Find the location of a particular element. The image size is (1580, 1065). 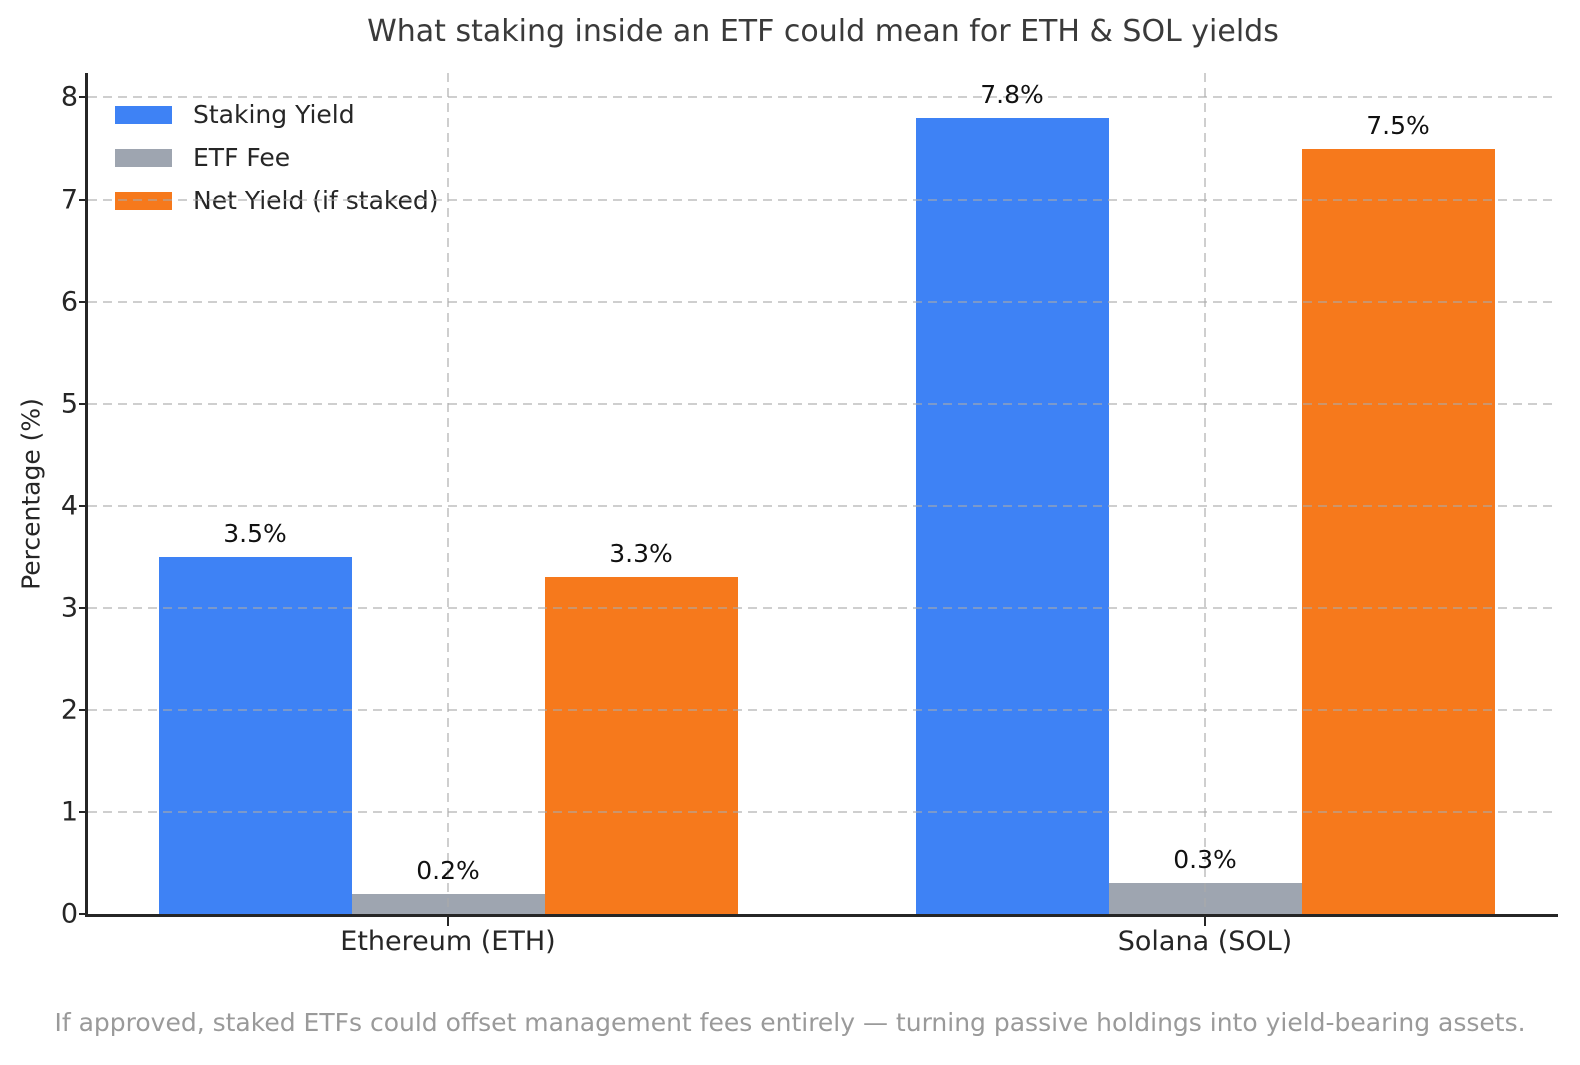

bar-ethereum-eth-net-yield-if-staked is located at coordinates (641, 745).